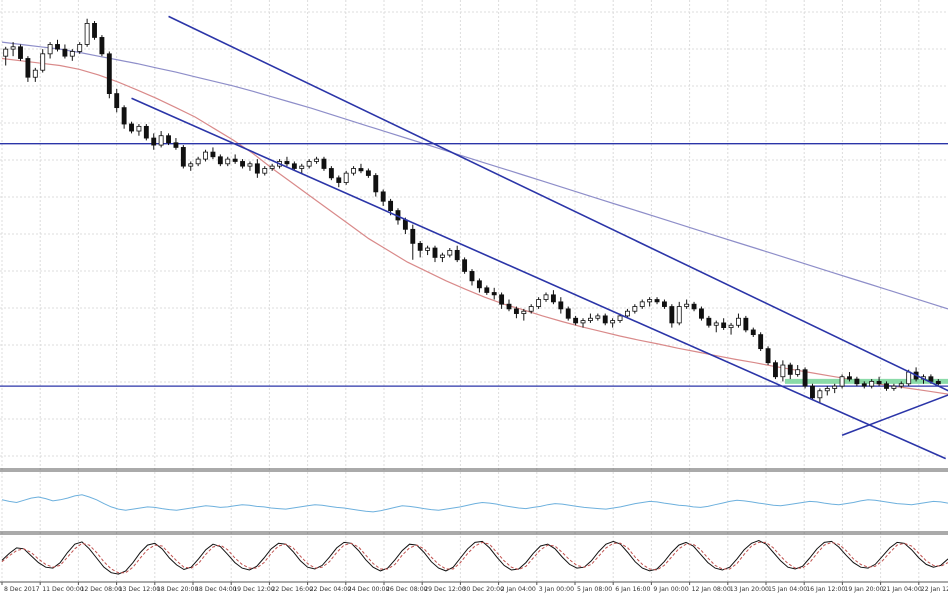 This screenshot has width=948, height=597. What do you see at coordinates (556, 589) in the screenshot?
I see `x-axis-tick-label: 3 Jan 00:00` at bounding box center [556, 589].